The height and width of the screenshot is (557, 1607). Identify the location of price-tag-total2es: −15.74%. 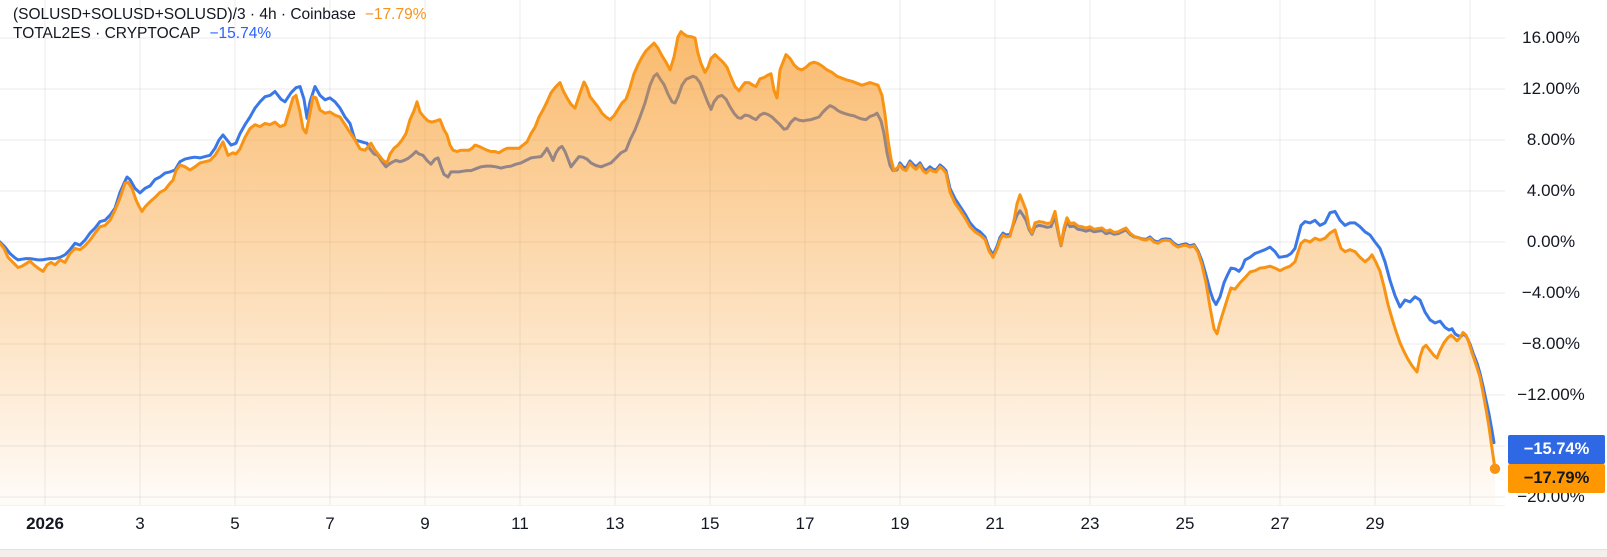
(1556, 449).